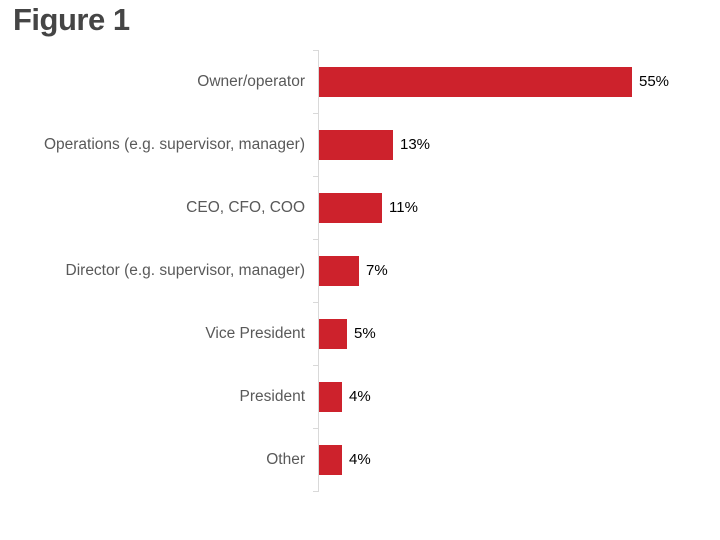  What do you see at coordinates (285, 459) in the screenshot?
I see `category-label: Other` at bounding box center [285, 459].